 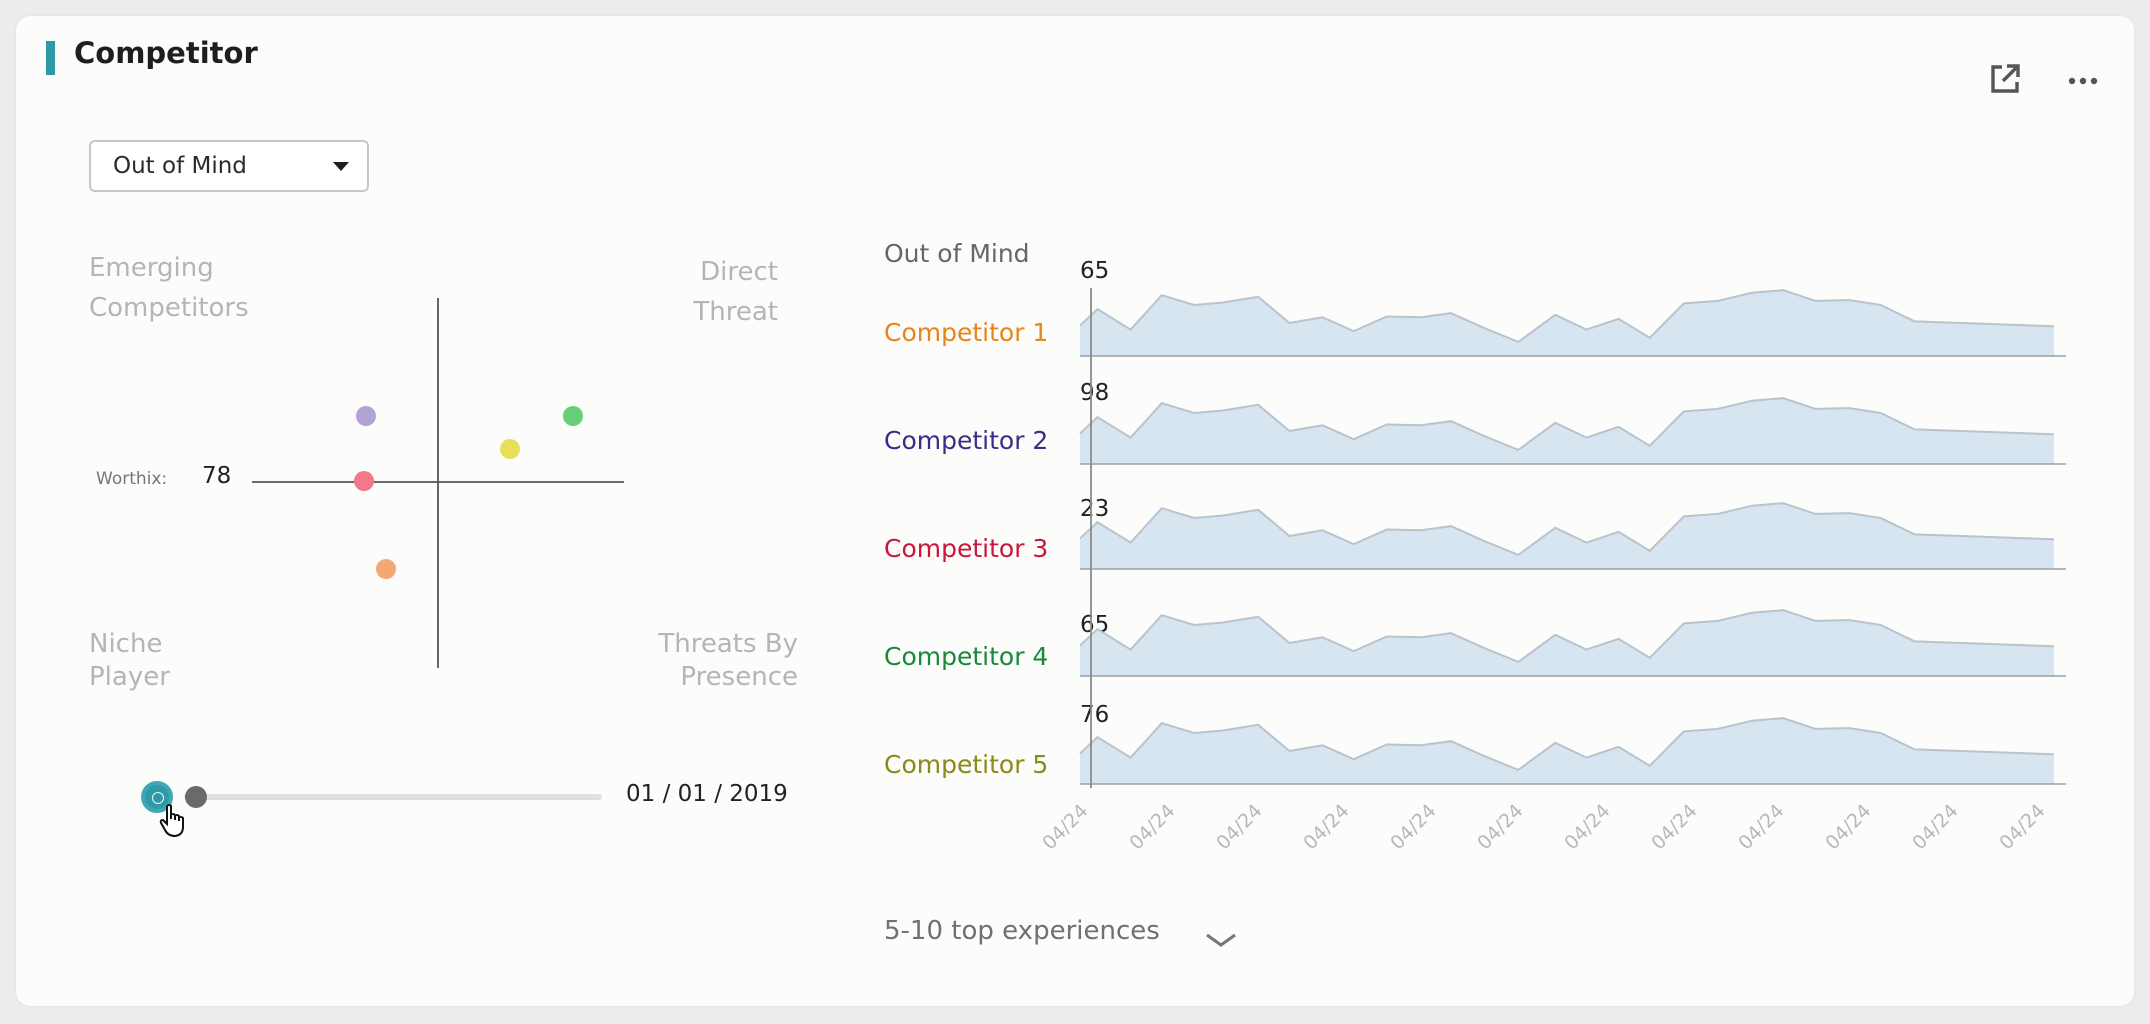 I want to click on competitor-row-label: Competitor 1, so click(x=966, y=332).